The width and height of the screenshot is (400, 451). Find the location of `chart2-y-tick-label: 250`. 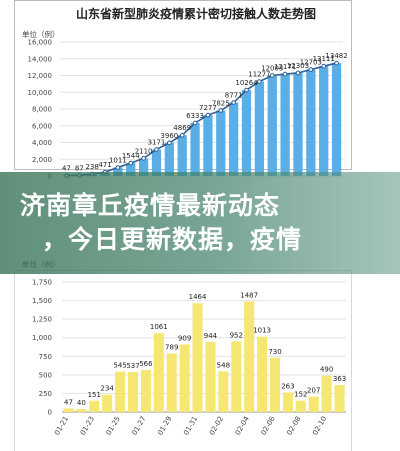

chart2-y-tick-label: 250 is located at coordinates (45, 394).